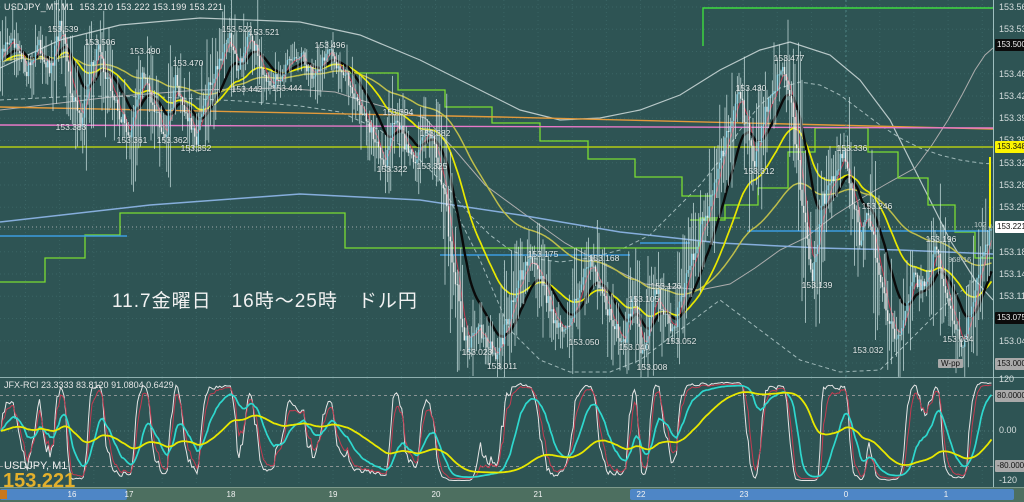  What do you see at coordinates (231, 494) in the screenshot?
I see `time-axis-label: 18` at bounding box center [231, 494].